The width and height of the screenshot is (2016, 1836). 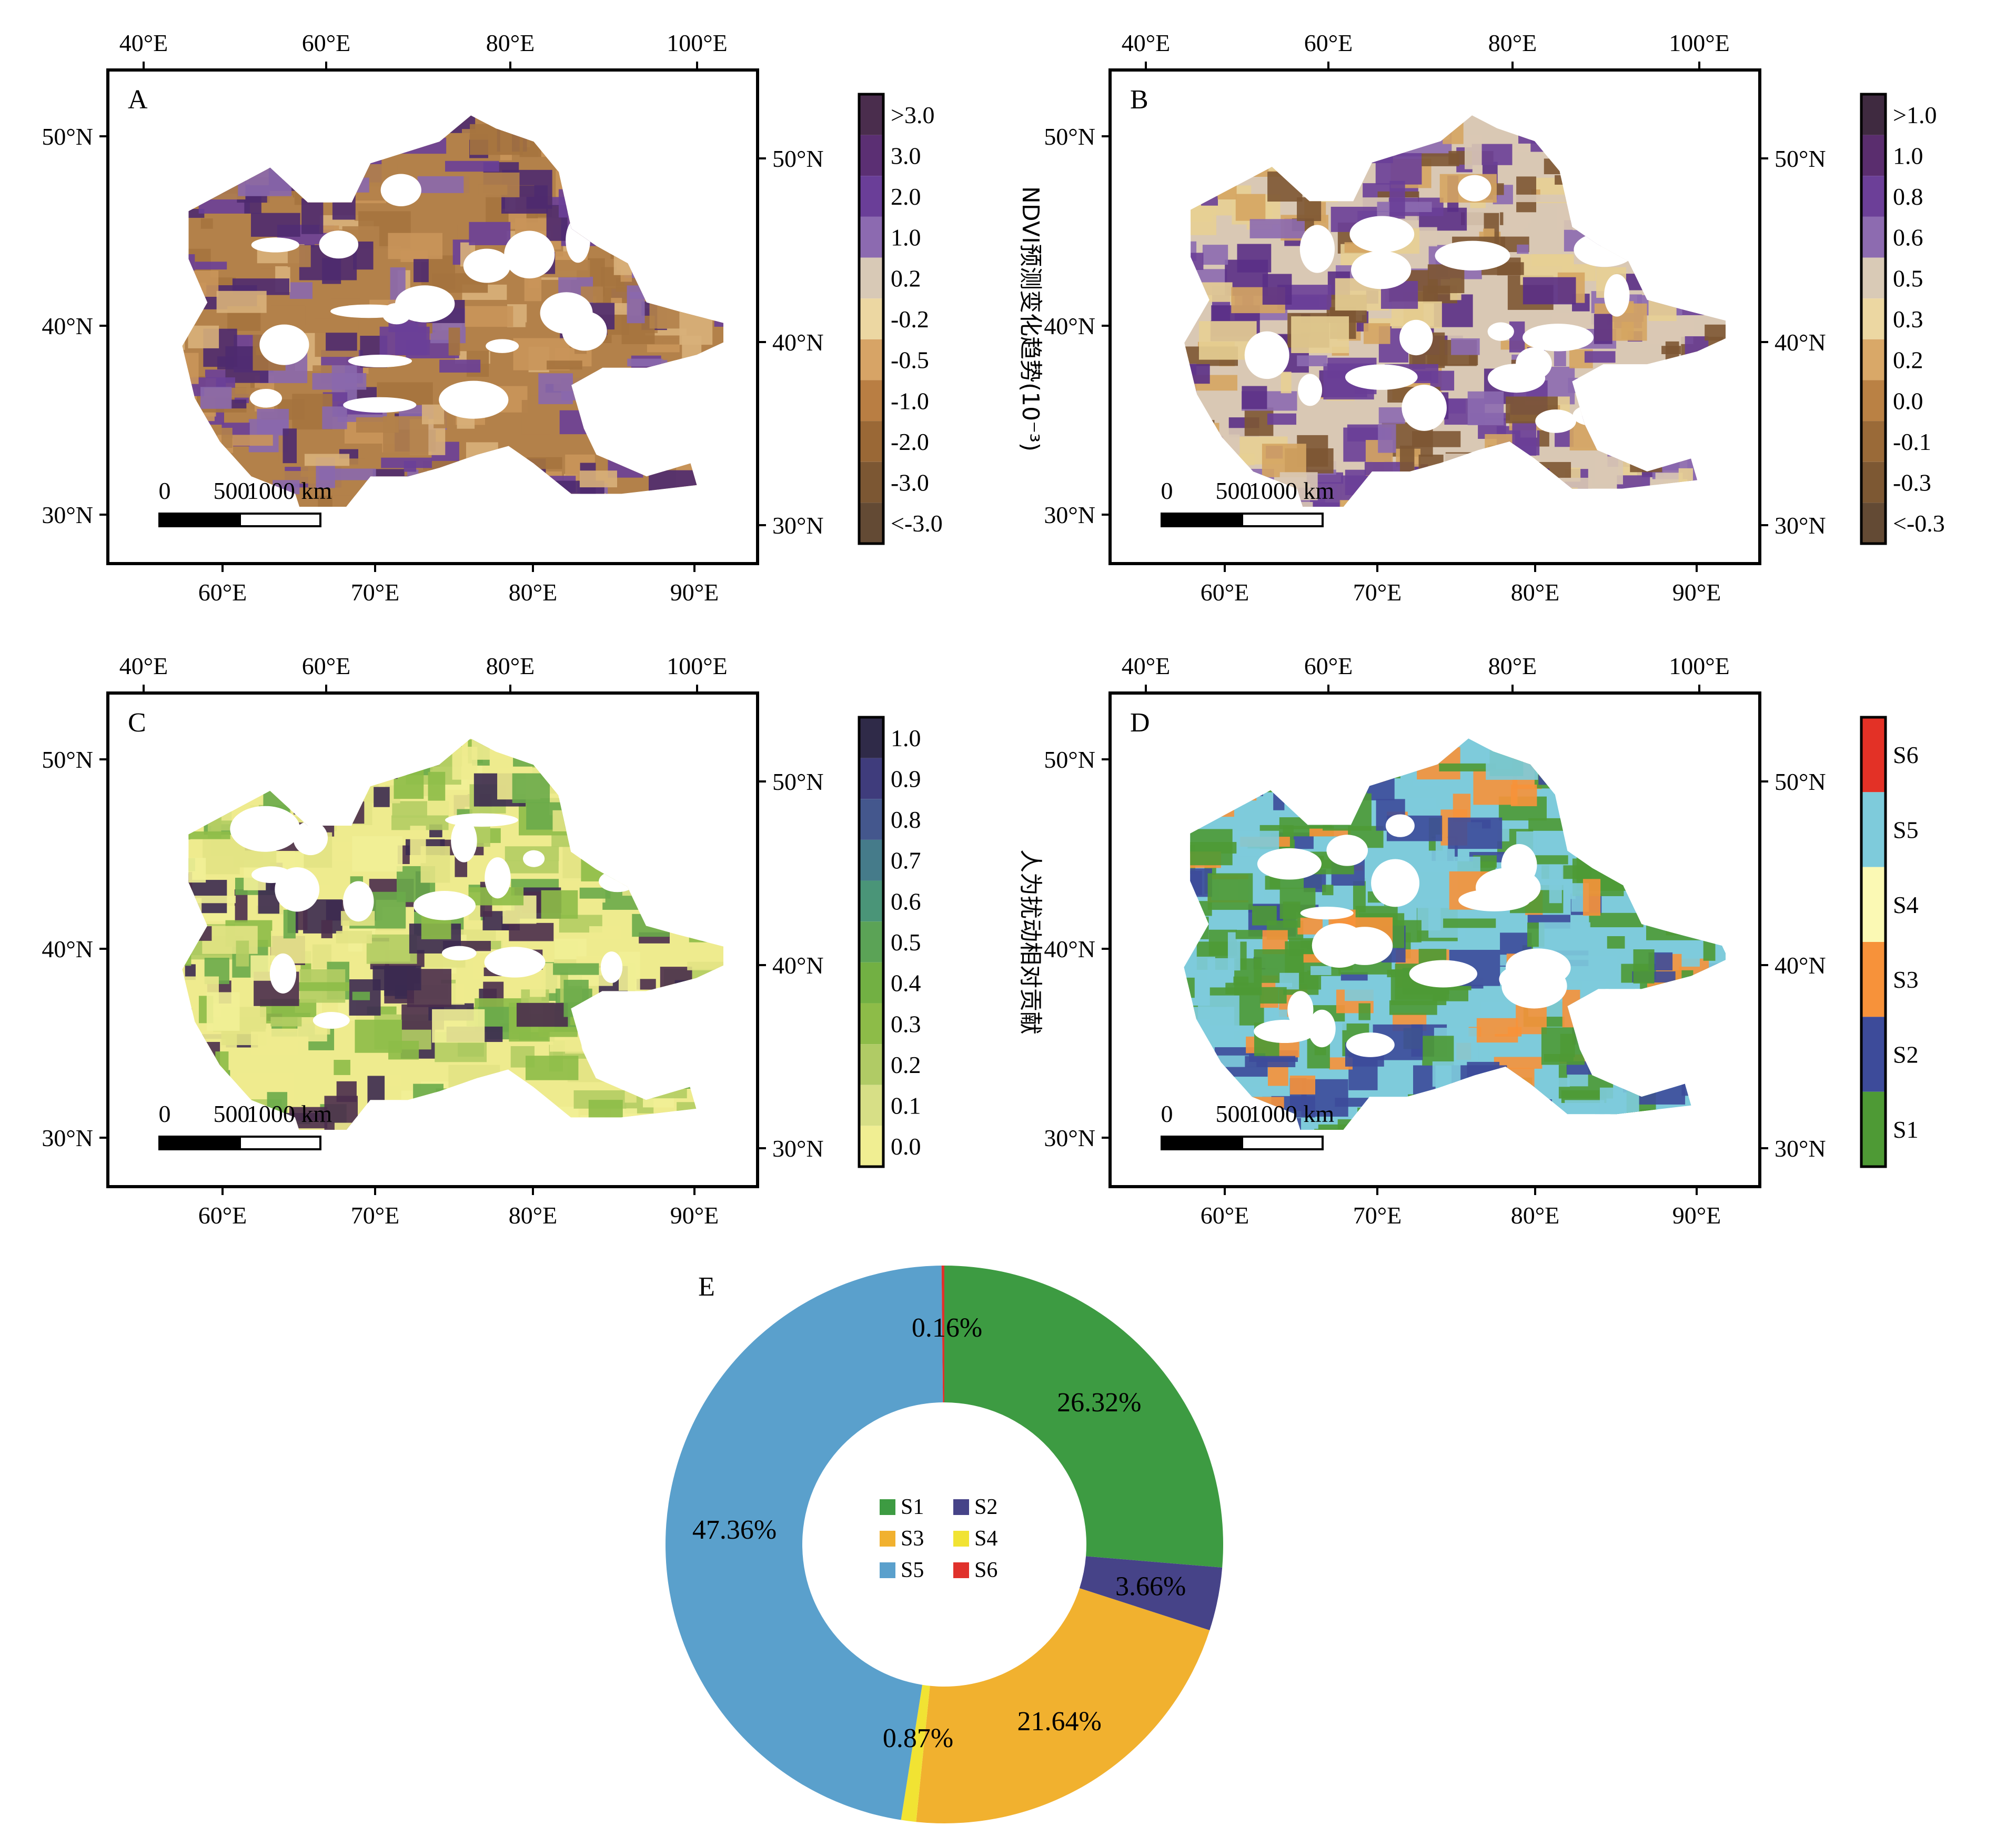 What do you see at coordinates (1906, 1054) in the screenshot?
I see `colorbar-label: S2` at bounding box center [1906, 1054].